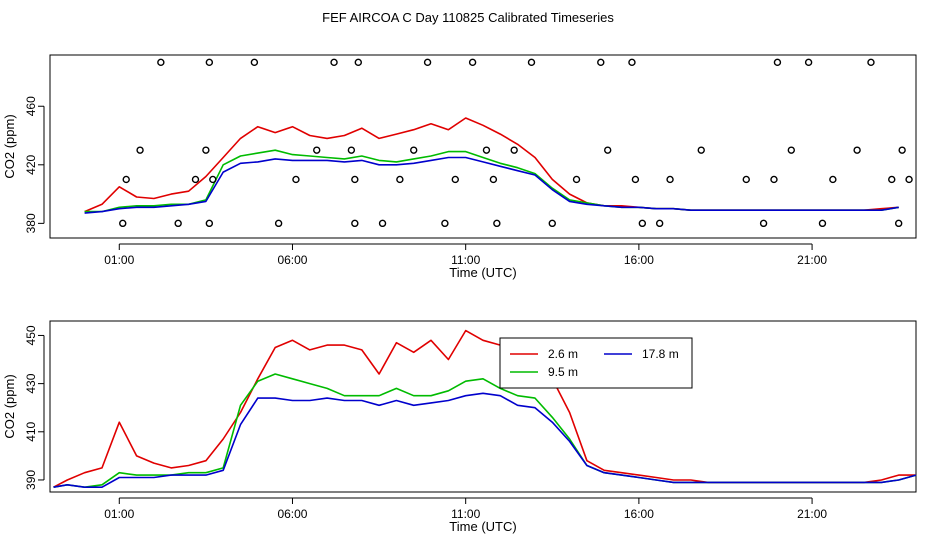 This screenshot has height=540, width=936. Describe the element at coordinates (31, 223) in the screenshot. I see `y-tick-label: 380` at that location.